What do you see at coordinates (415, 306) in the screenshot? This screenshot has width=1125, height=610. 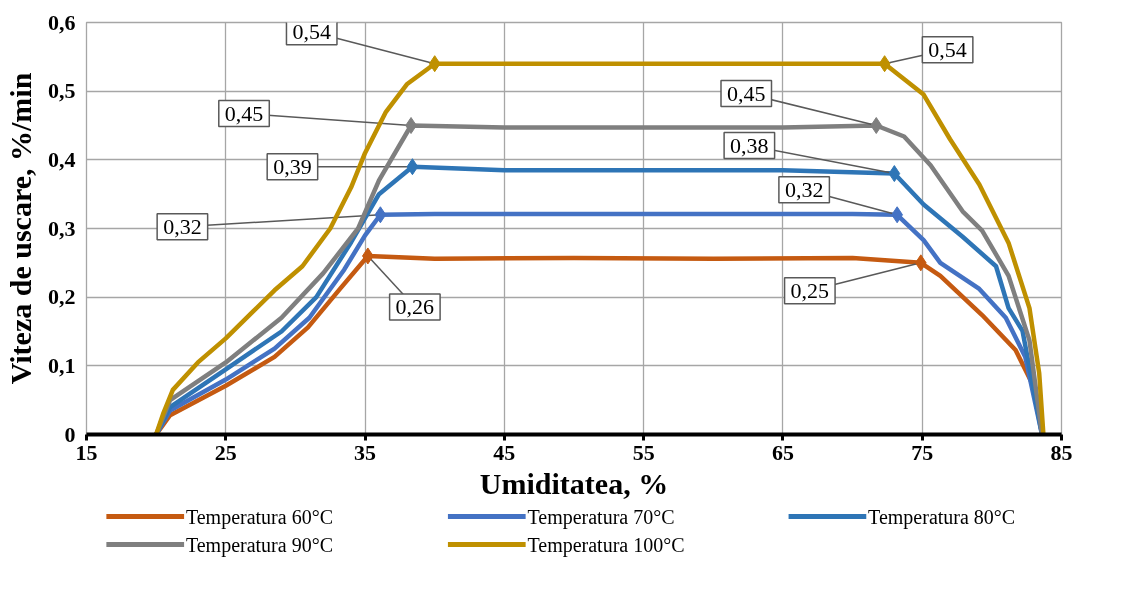 I see `data-label: 0,26` at bounding box center [415, 306].